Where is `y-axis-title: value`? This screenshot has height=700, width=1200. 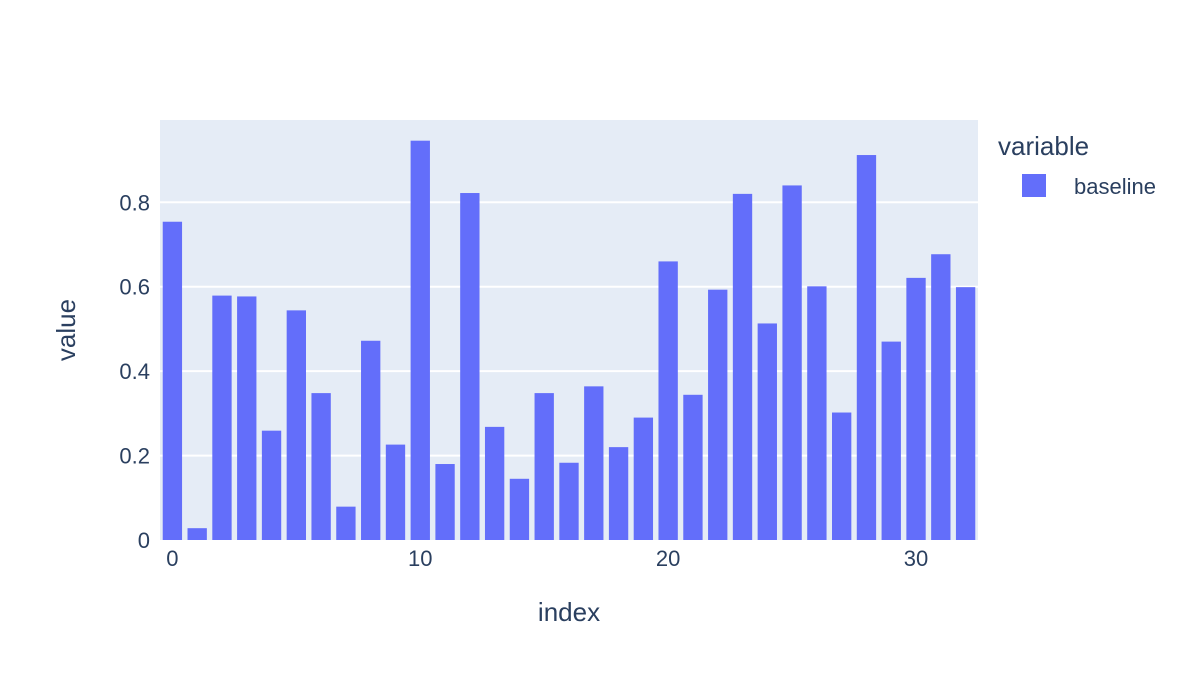 y-axis-title: value is located at coordinates (66, 330).